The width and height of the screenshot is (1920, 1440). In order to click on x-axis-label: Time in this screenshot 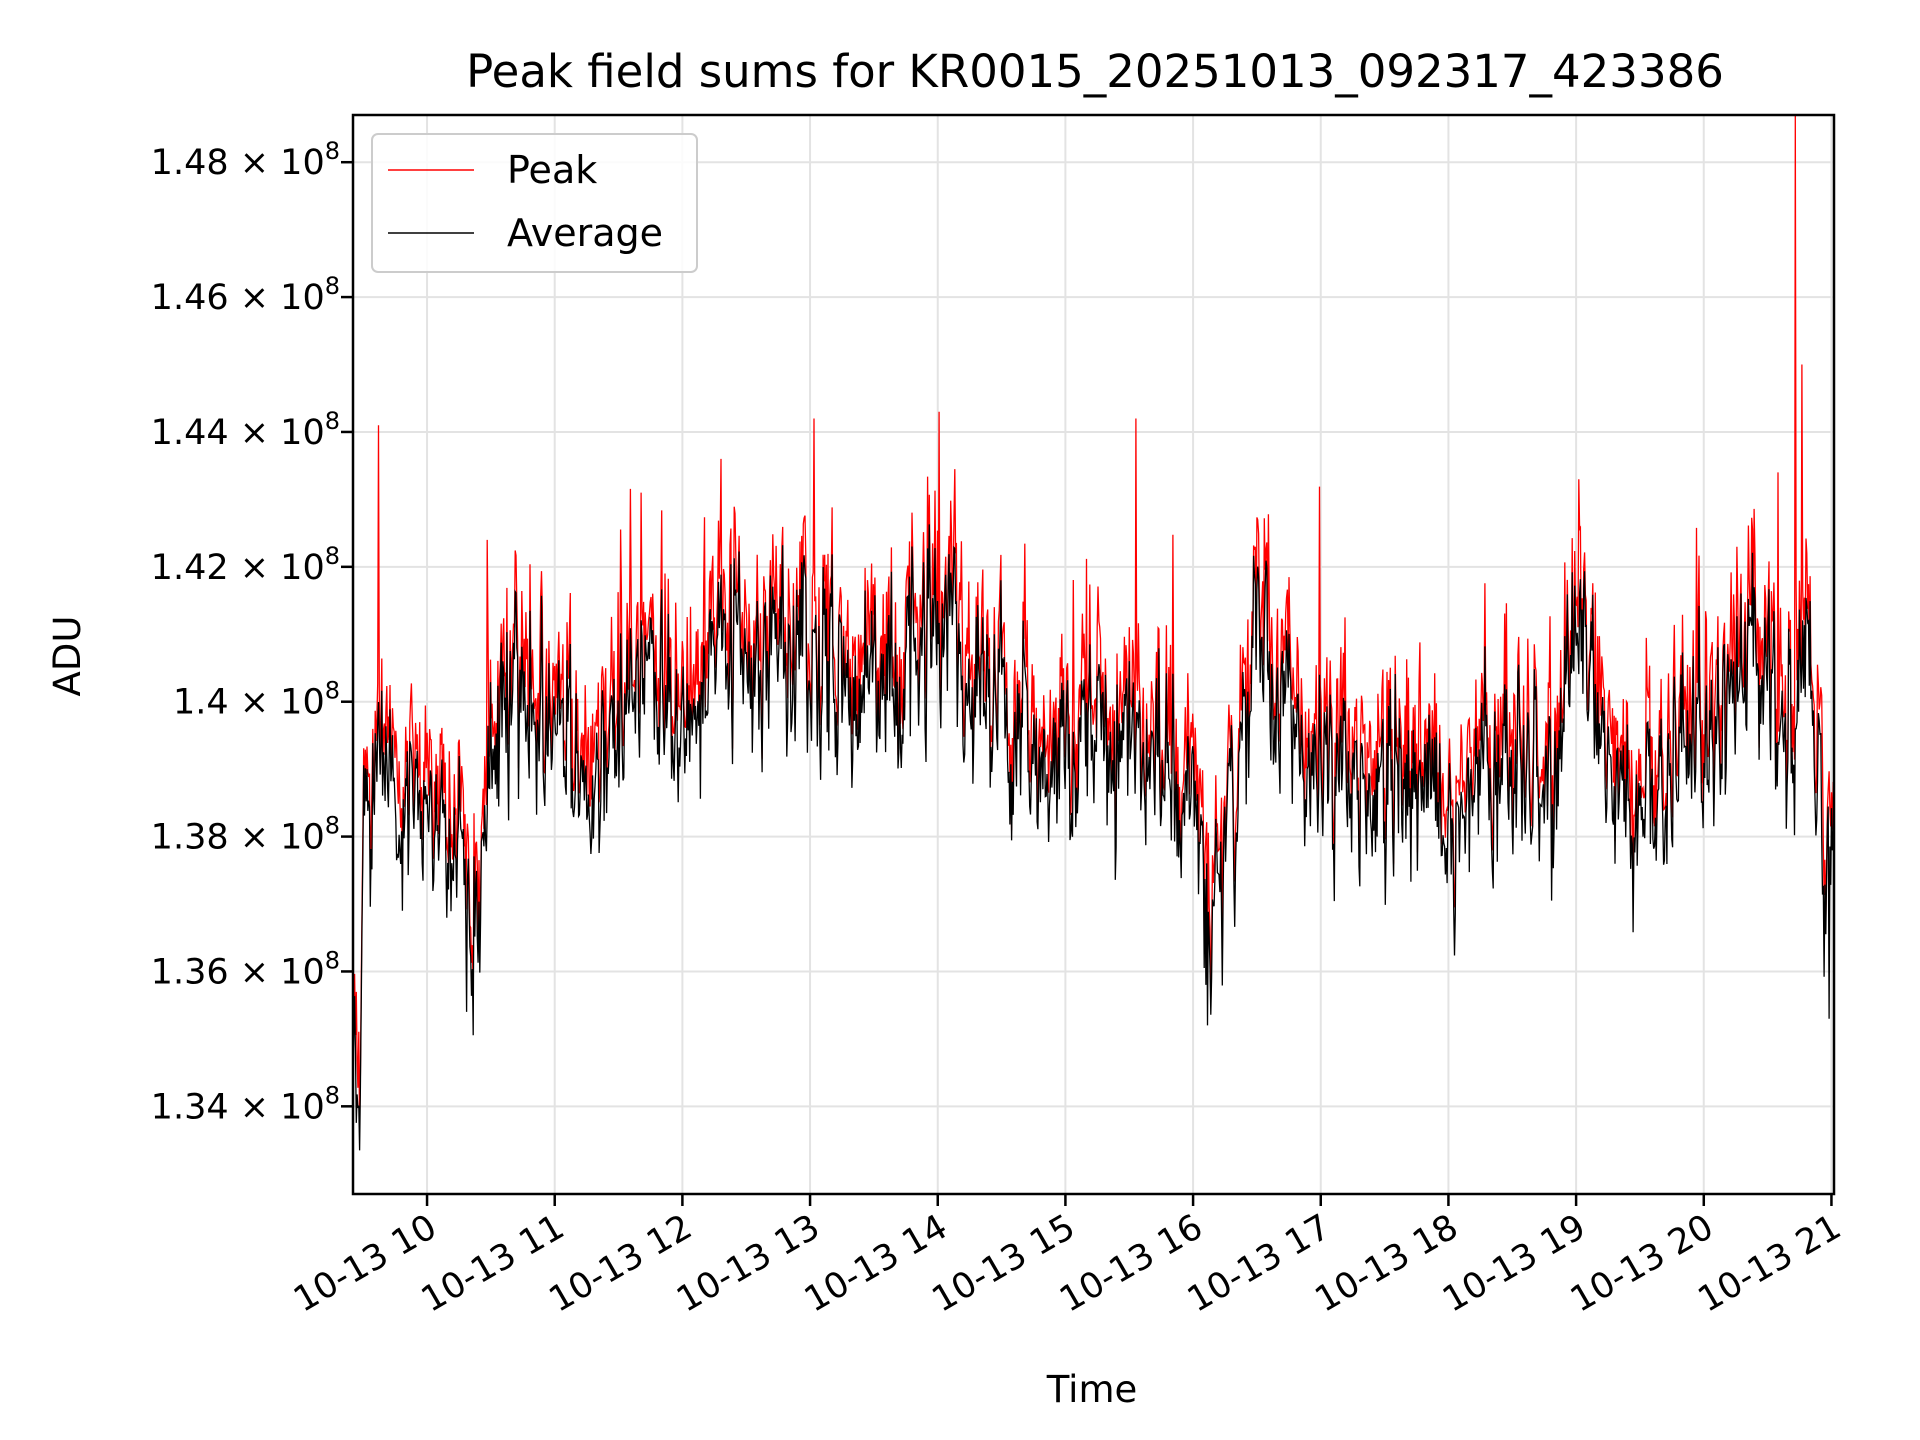, I will do `click(1092, 1389)`.